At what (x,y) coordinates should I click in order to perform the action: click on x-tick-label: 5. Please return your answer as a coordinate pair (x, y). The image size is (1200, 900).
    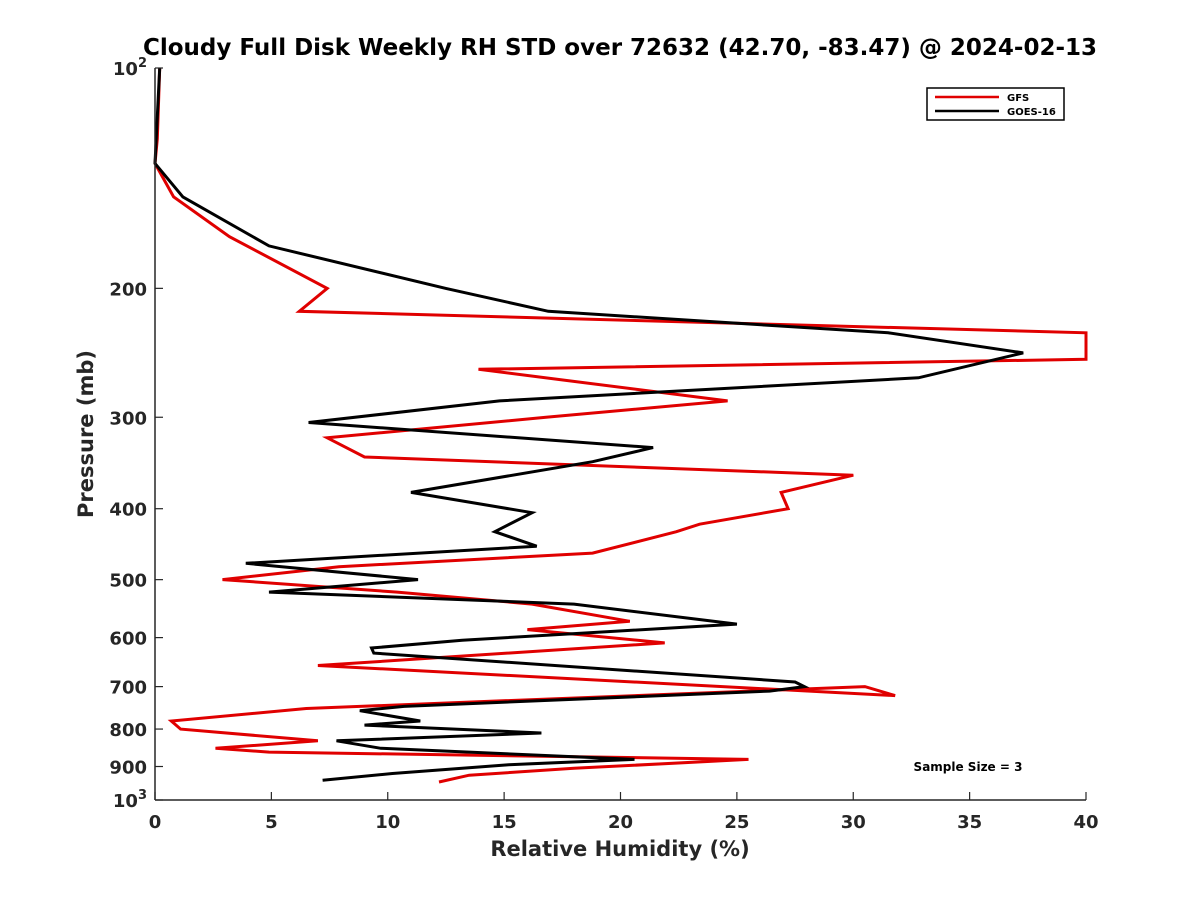
    Looking at the image, I should click on (271, 822).